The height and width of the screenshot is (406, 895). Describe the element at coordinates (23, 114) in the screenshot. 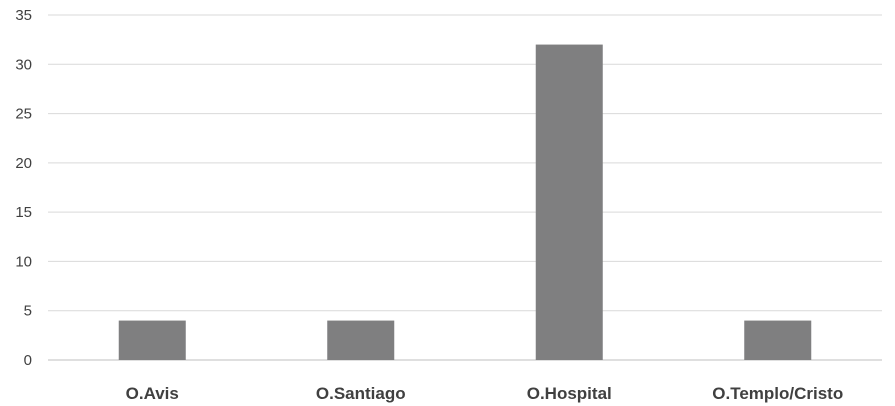

I see `y-tick-label: 25` at that location.